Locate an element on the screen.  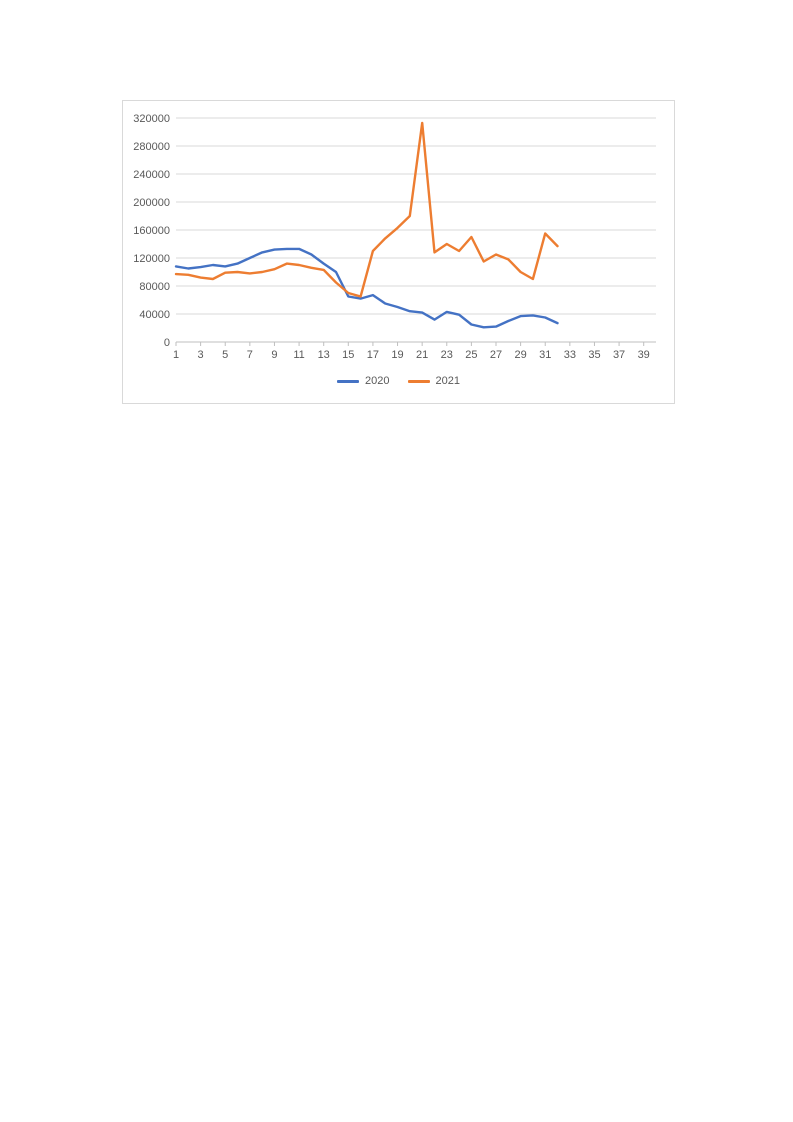
x-axis-tick-label: 21 is located at coordinates (422, 355).